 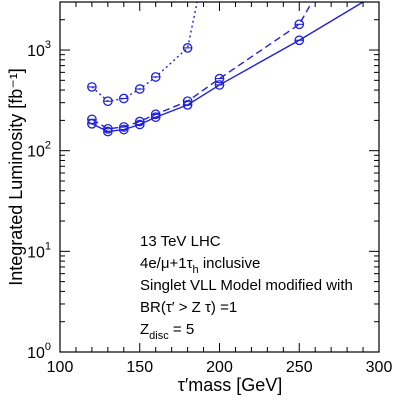 I want to click on x-tick-label: 300, so click(x=379, y=367).